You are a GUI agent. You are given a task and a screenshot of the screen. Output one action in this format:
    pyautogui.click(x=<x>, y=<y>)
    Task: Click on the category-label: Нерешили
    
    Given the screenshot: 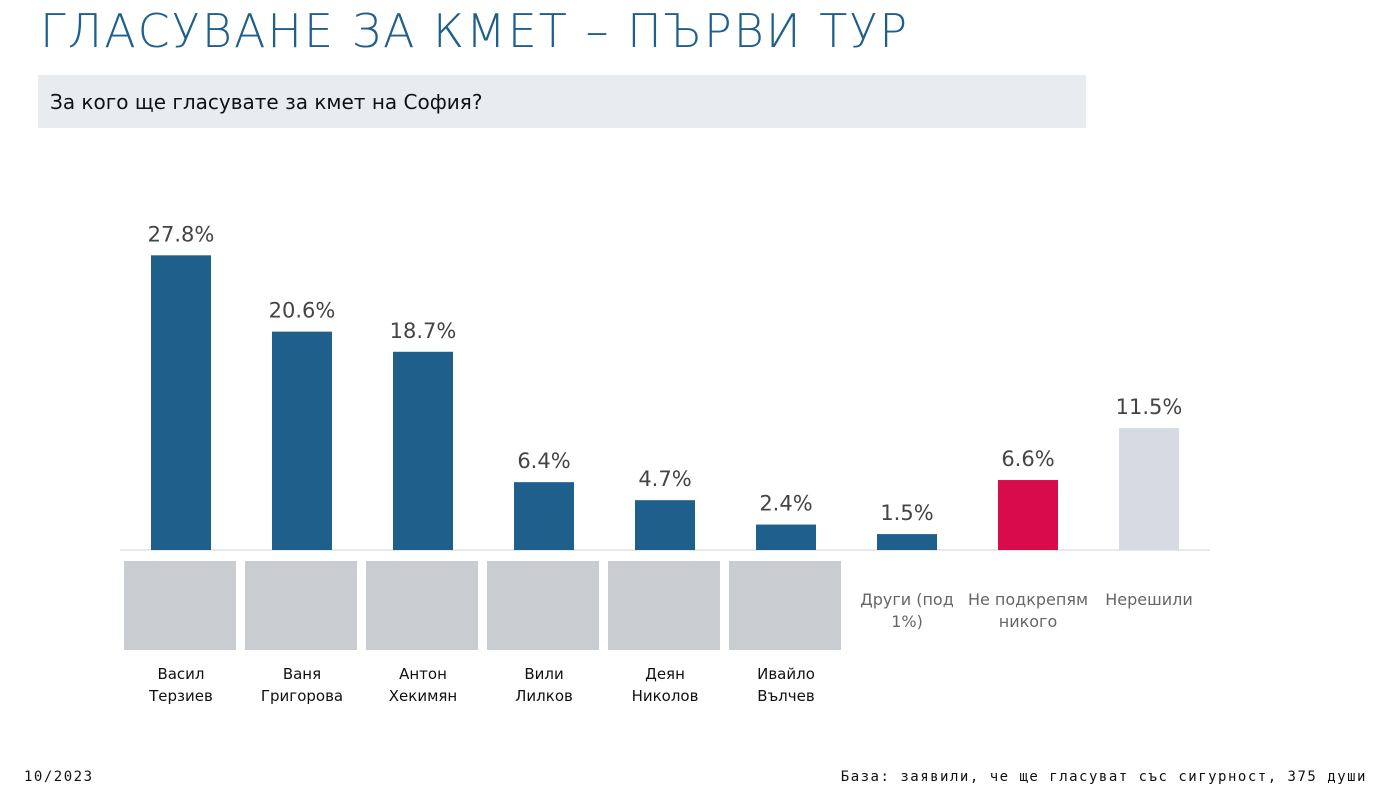 What is the action you would take?
    pyautogui.click(x=1149, y=599)
    